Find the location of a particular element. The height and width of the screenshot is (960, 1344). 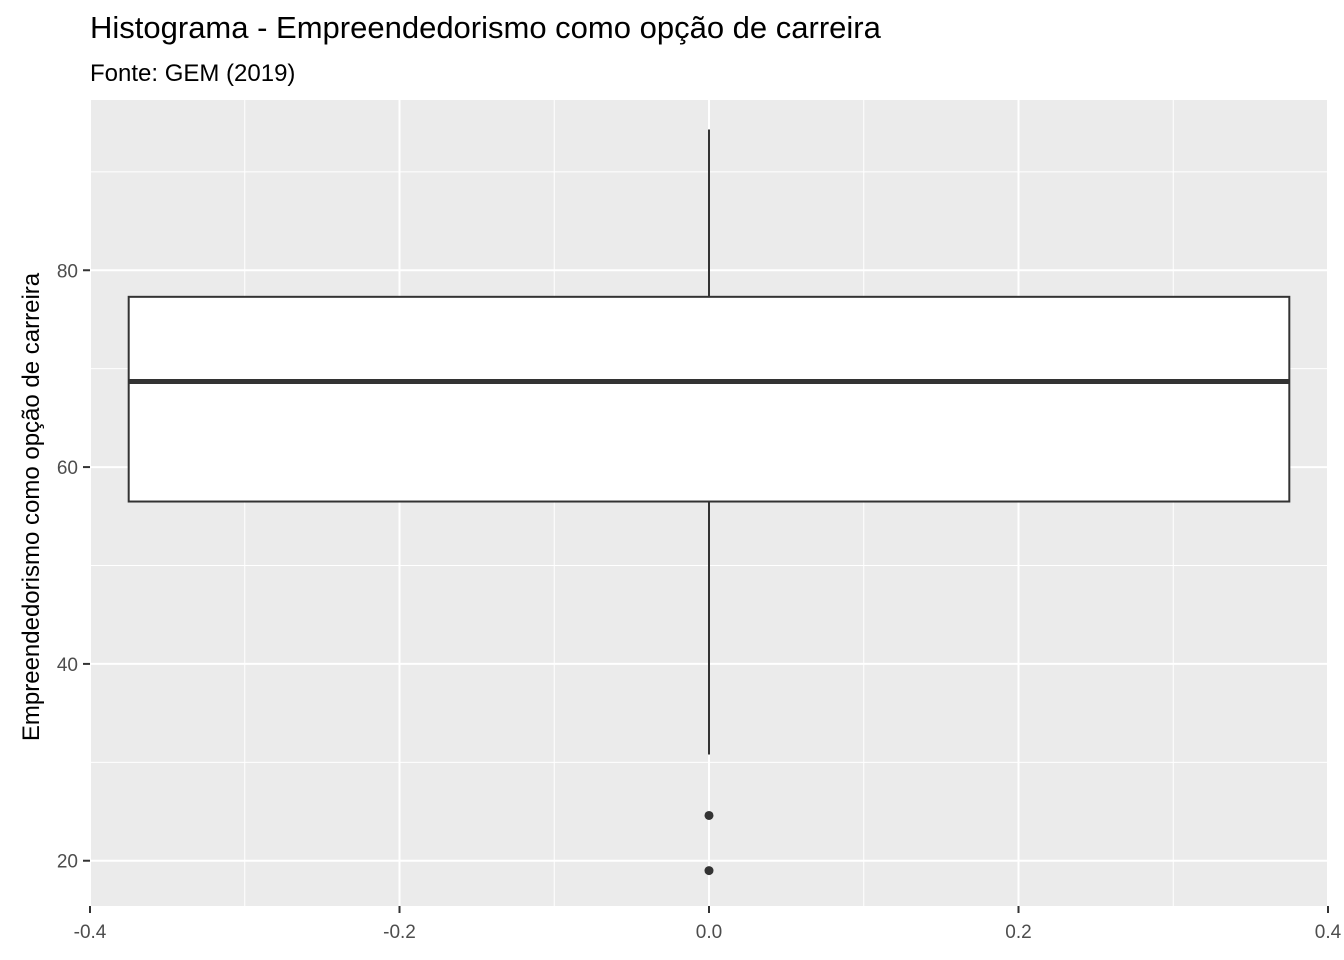

y-tick-label: 20 is located at coordinates (67, 862).